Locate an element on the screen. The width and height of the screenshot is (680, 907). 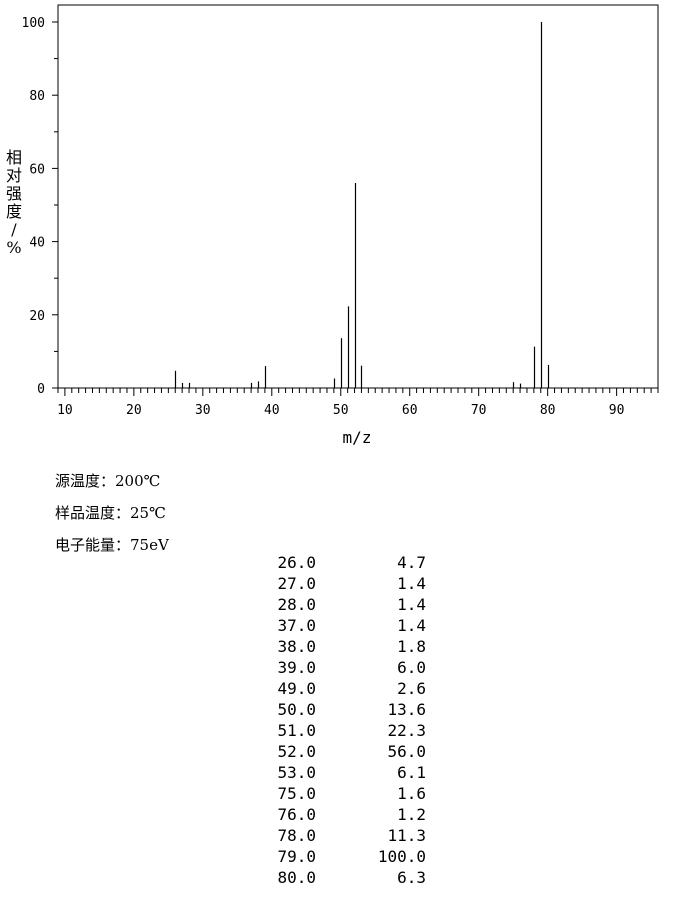
mz-cell: 79.0 is located at coordinates (296, 856).